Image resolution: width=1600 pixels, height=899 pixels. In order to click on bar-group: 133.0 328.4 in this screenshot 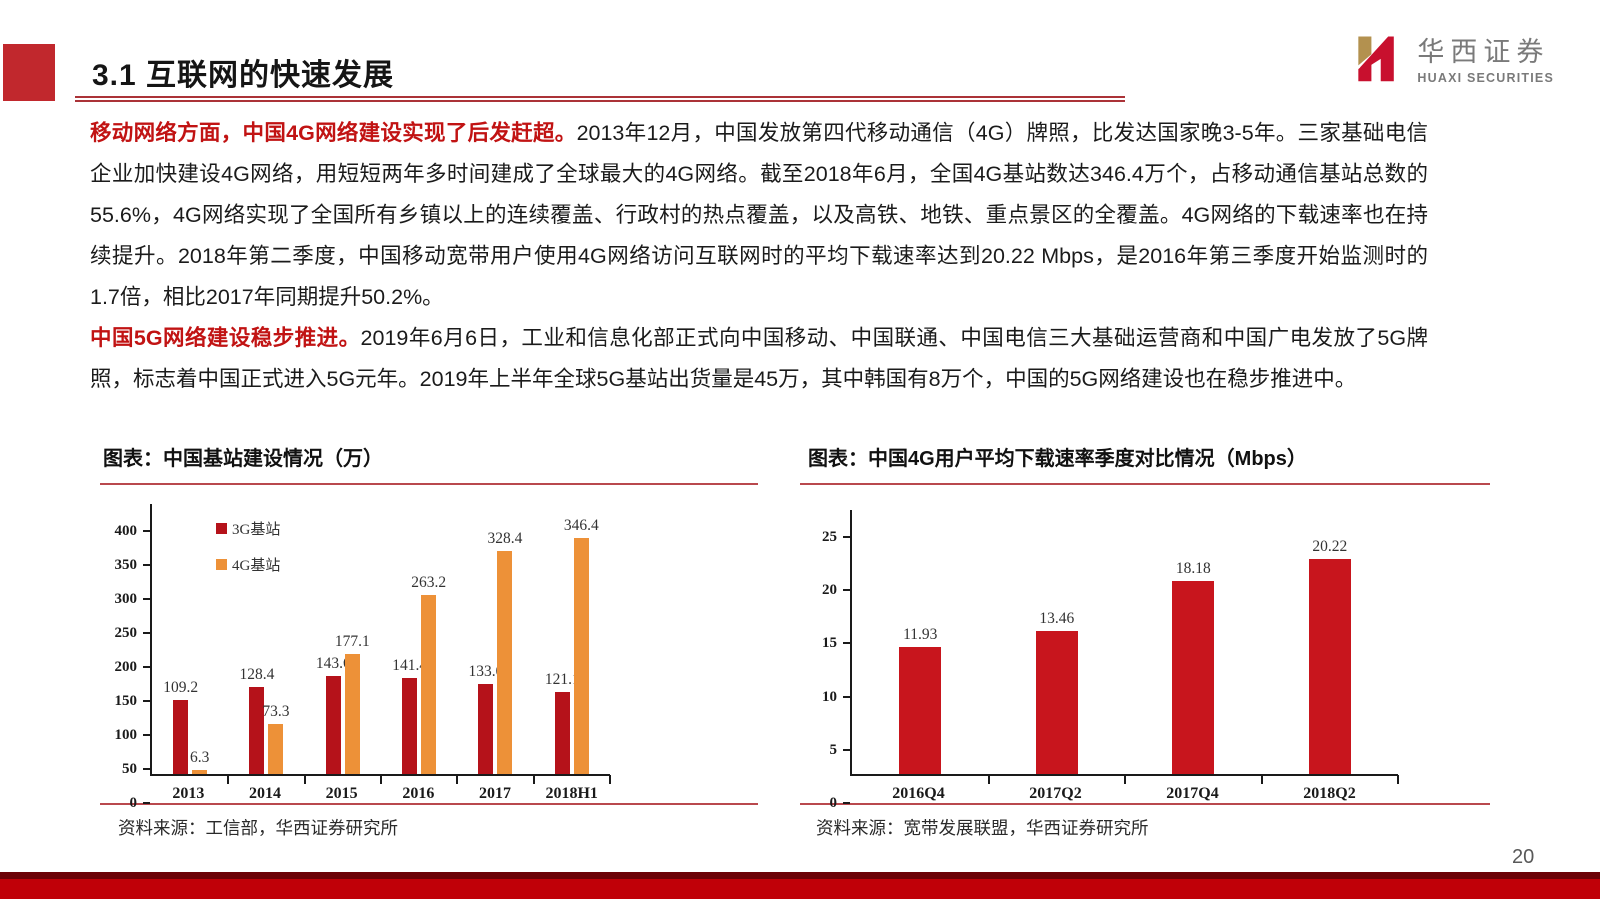, I will do `click(496, 644)`.